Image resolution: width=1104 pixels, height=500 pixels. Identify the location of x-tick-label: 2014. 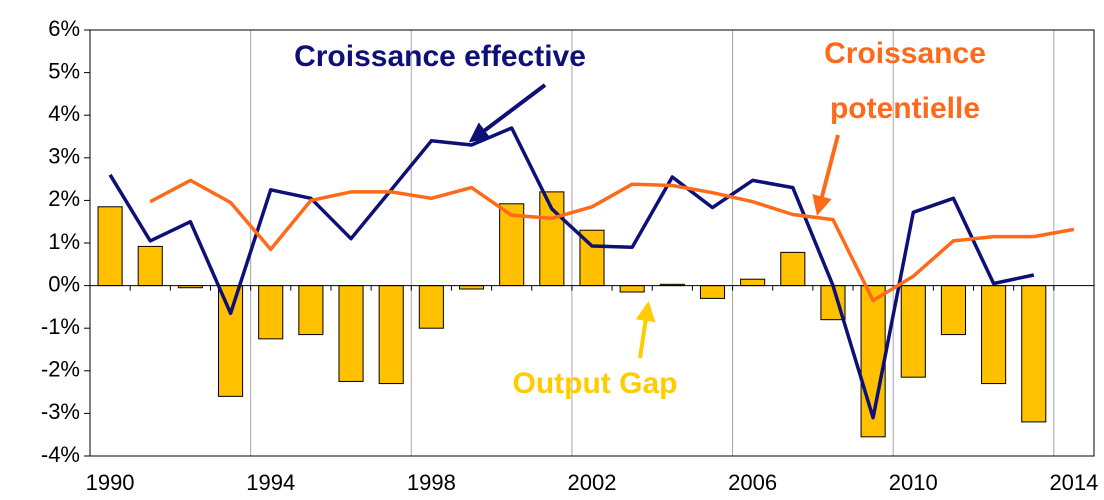
(1073, 482).